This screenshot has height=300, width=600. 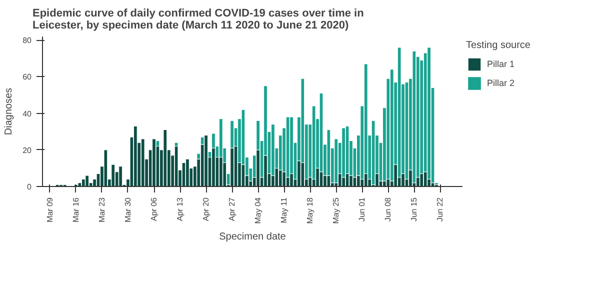 I want to click on x-tick-label: May 04, so click(x=258, y=210).